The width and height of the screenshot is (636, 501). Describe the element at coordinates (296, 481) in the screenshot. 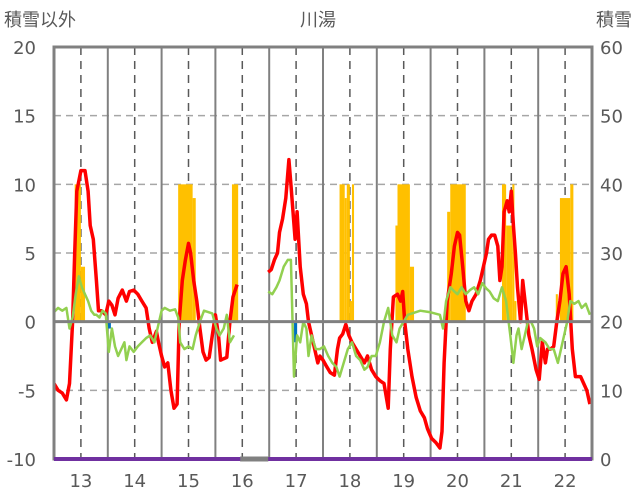

I see `x-tick-label: 17` at that location.